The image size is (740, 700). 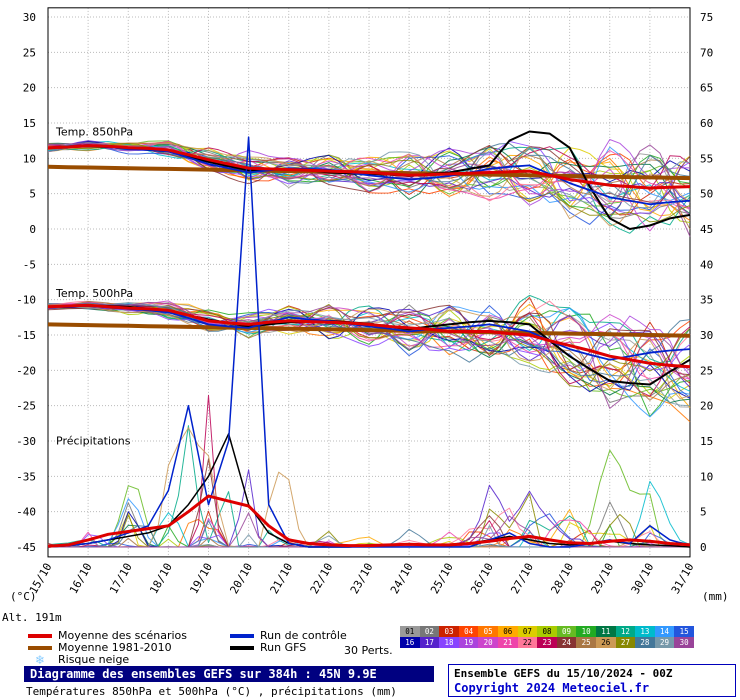 What do you see at coordinates (449, 642) in the screenshot?
I see `member-badge-18: 18` at bounding box center [449, 642].